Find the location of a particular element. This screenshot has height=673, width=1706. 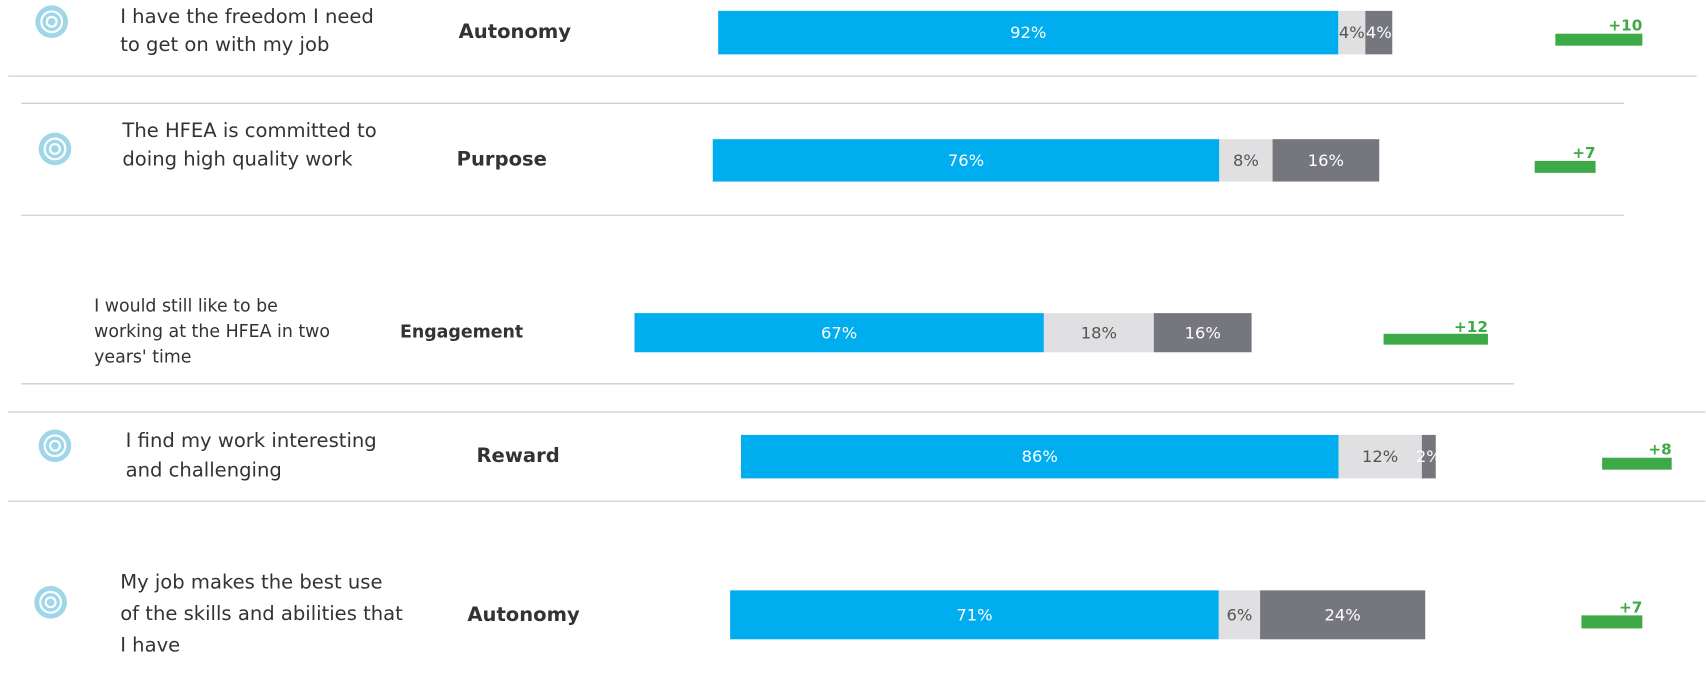

statement: doing high quality work is located at coordinates (237, 158).